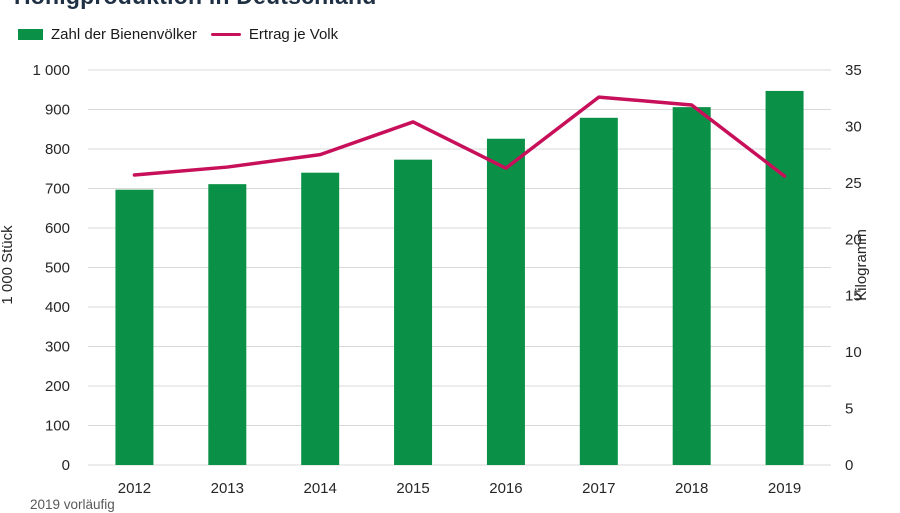 Image resolution: width=900 pixels, height=513 pixels. I want to click on left-axis-tick-label: 1 000, so click(51, 70).